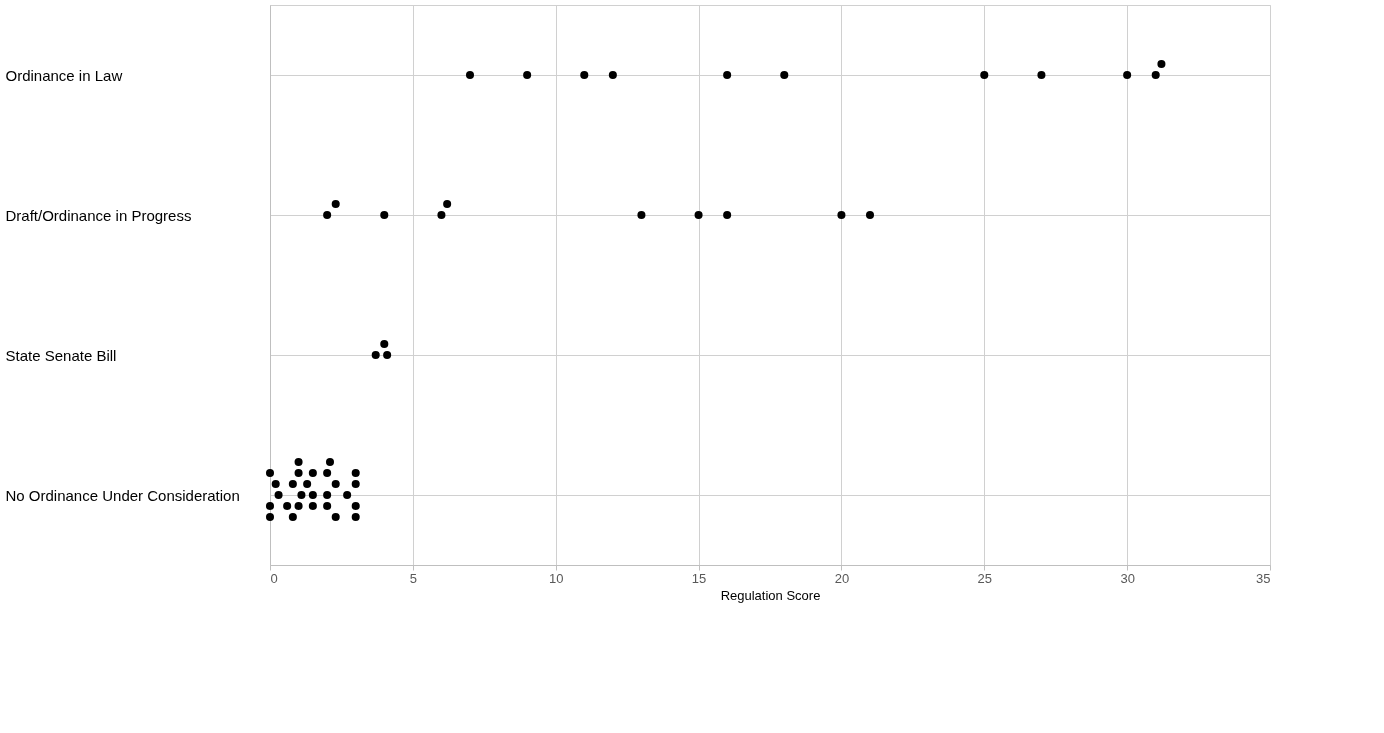 The width and height of the screenshot is (1384, 733). What do you see at coordinates (985, 578) in the screenshot?
I see `x-tick-label: 25` at bounding box center [985, 578].